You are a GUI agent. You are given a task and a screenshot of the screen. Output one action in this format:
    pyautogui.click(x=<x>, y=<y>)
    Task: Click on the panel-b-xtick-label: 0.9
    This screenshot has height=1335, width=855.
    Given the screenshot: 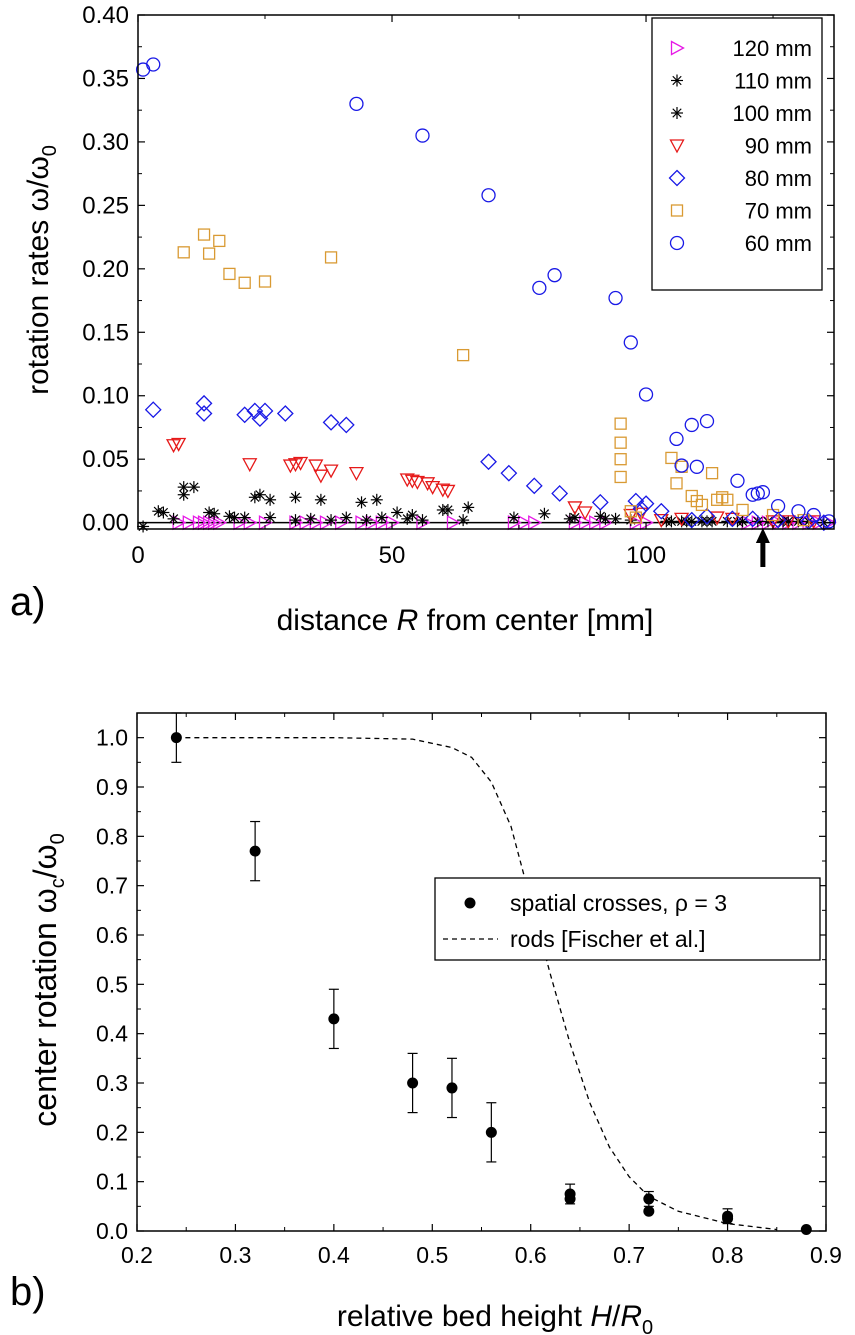 What is the action you would take?
    pyautogui.click(x=826, y=1255)
    